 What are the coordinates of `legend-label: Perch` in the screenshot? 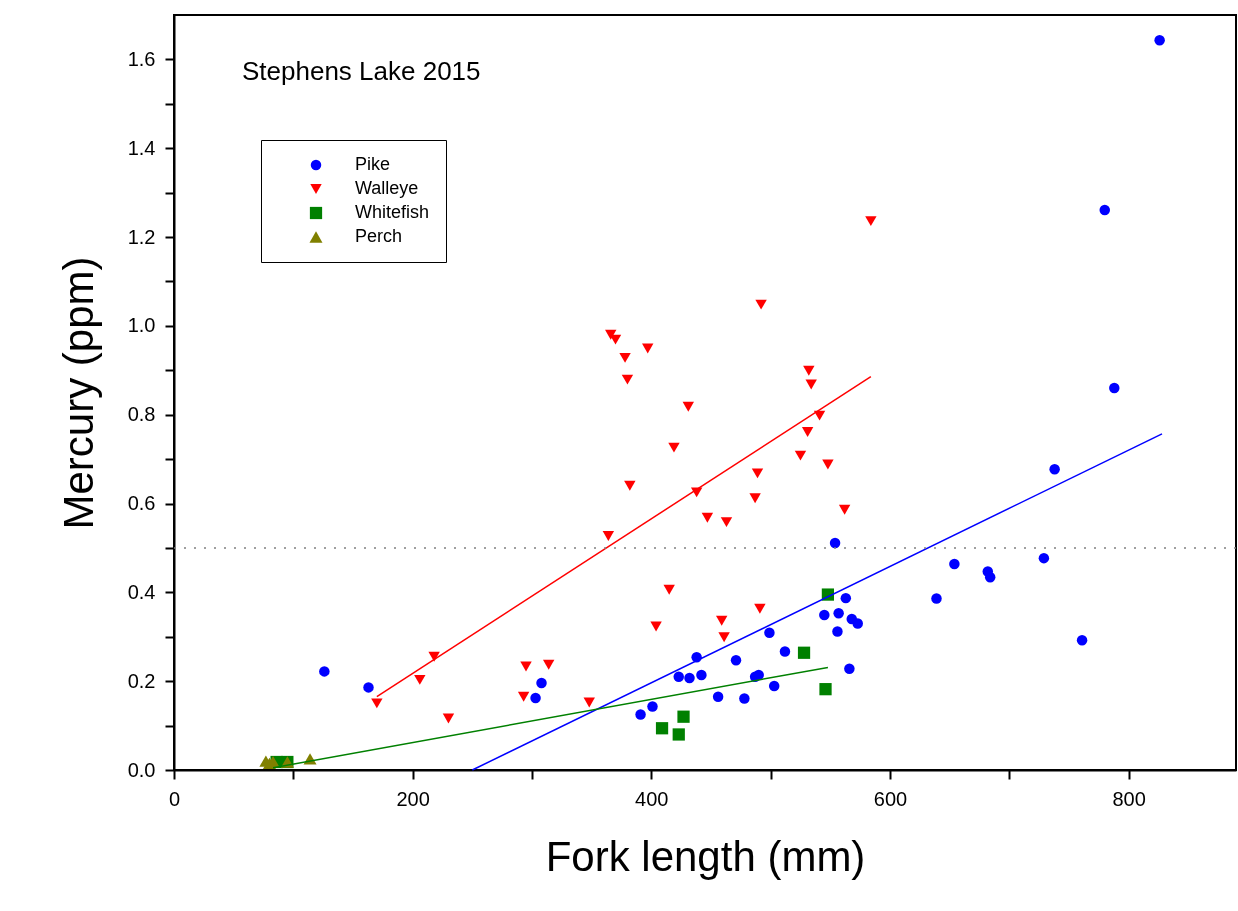 It's located at (379, 236).